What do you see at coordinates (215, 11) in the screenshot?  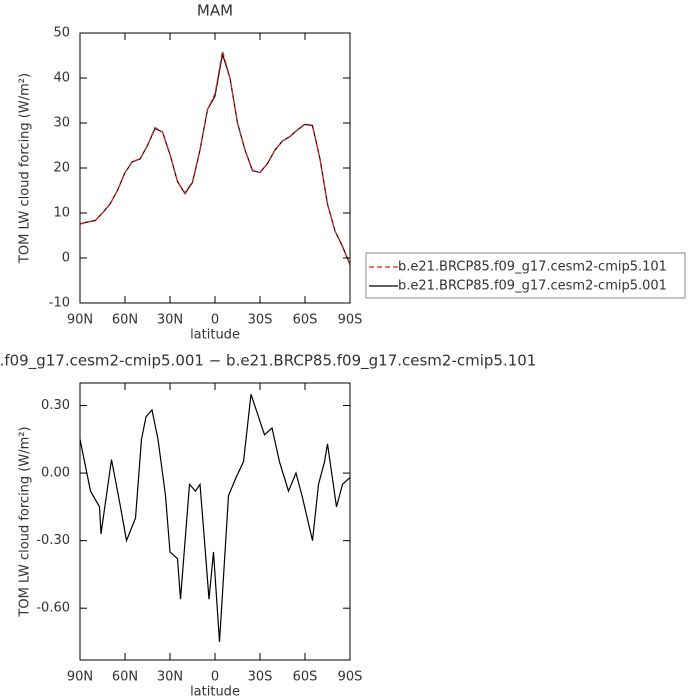 I see `chart-title: MAM` at bounding box center [215, 11].